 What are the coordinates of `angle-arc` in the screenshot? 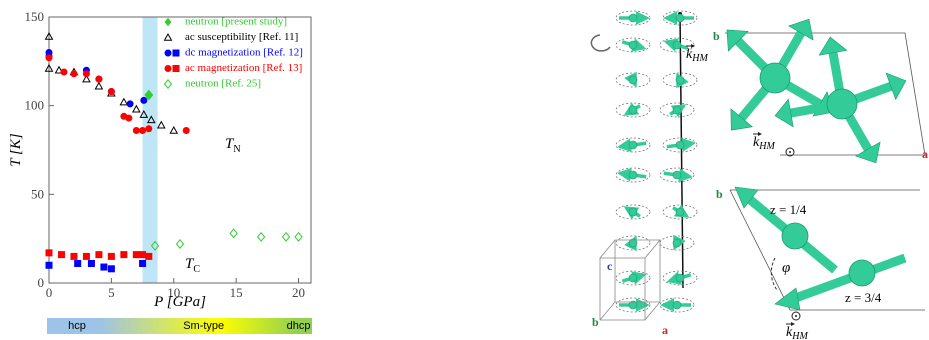 It's located at (774, 274).